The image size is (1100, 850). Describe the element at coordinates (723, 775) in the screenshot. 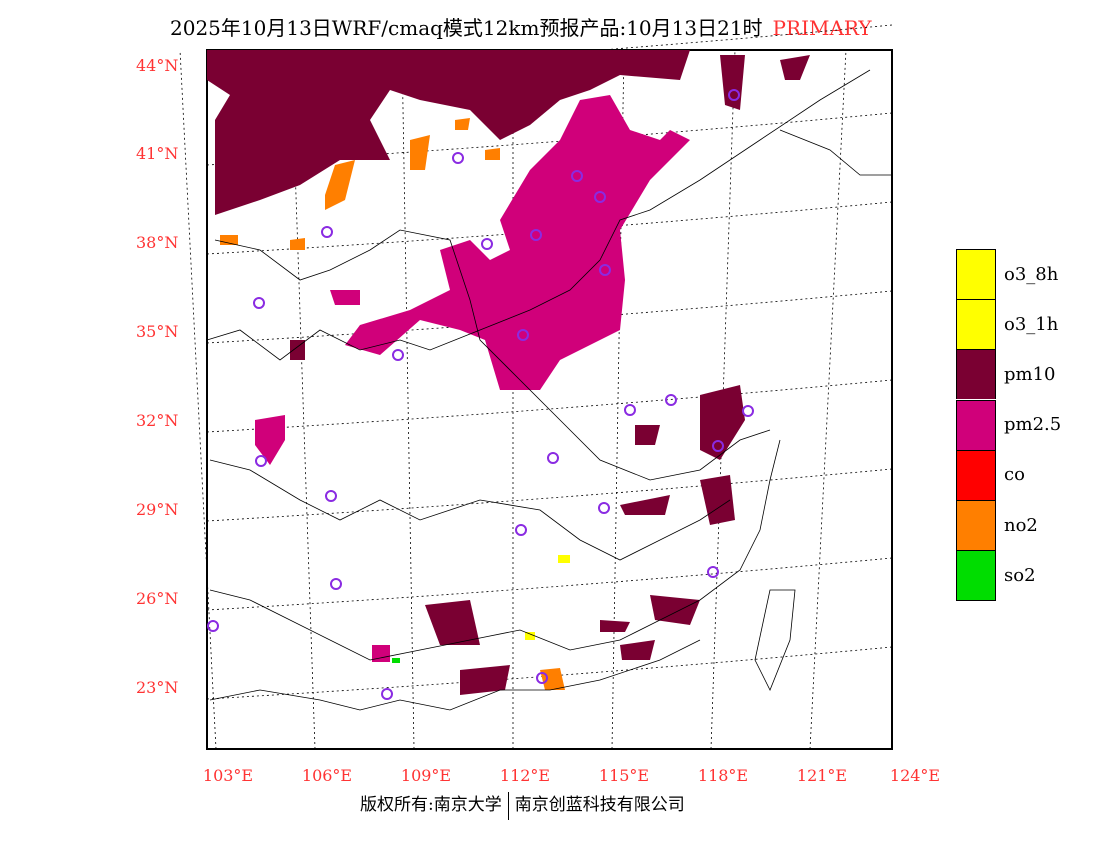

I see `lon-label: 118°E` at that location.